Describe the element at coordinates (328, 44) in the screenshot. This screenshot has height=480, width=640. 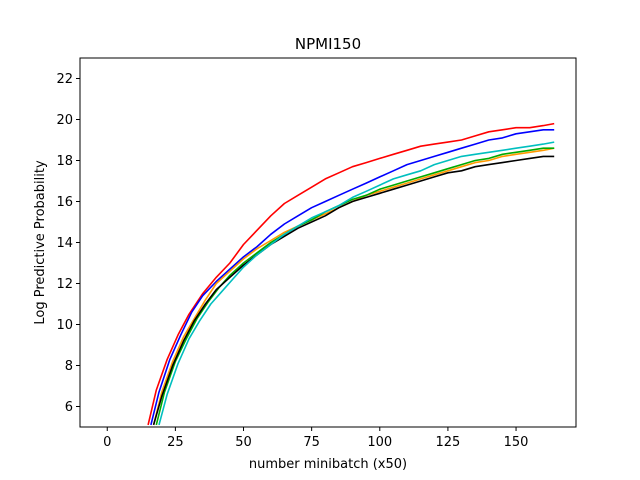
I see `chart-title: NPMI150` at that location.